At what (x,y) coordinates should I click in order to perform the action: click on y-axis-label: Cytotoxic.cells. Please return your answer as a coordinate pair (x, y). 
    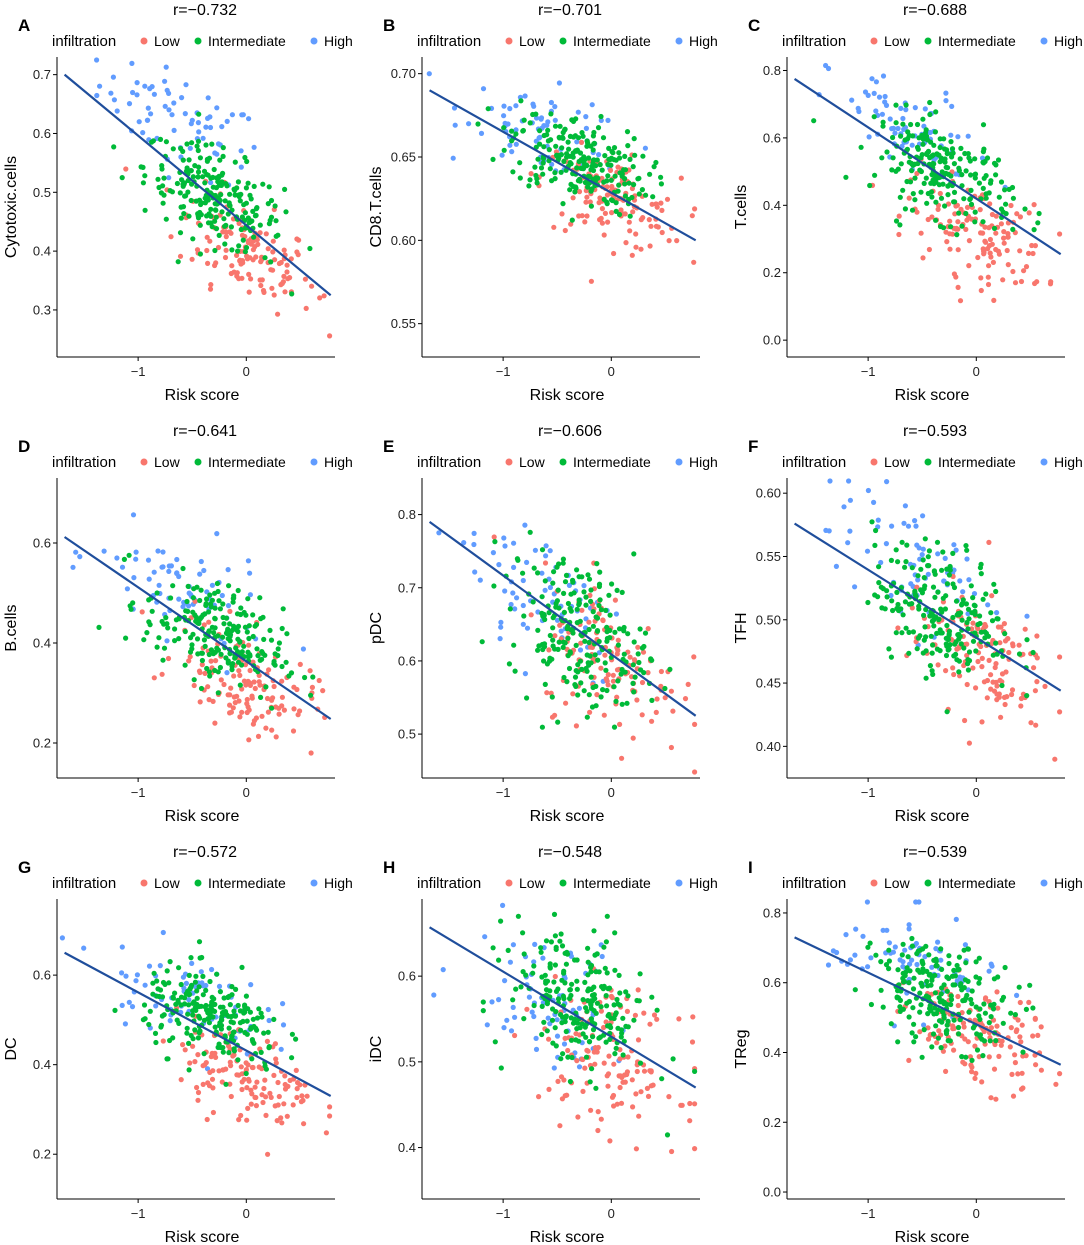
    Looking at the image, I should click on (11, 207).